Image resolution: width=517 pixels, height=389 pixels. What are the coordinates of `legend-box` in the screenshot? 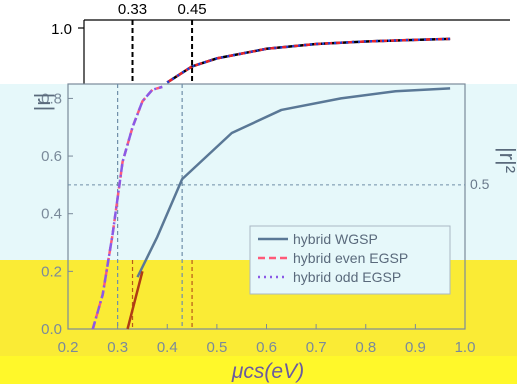 It's located at (350, 260).